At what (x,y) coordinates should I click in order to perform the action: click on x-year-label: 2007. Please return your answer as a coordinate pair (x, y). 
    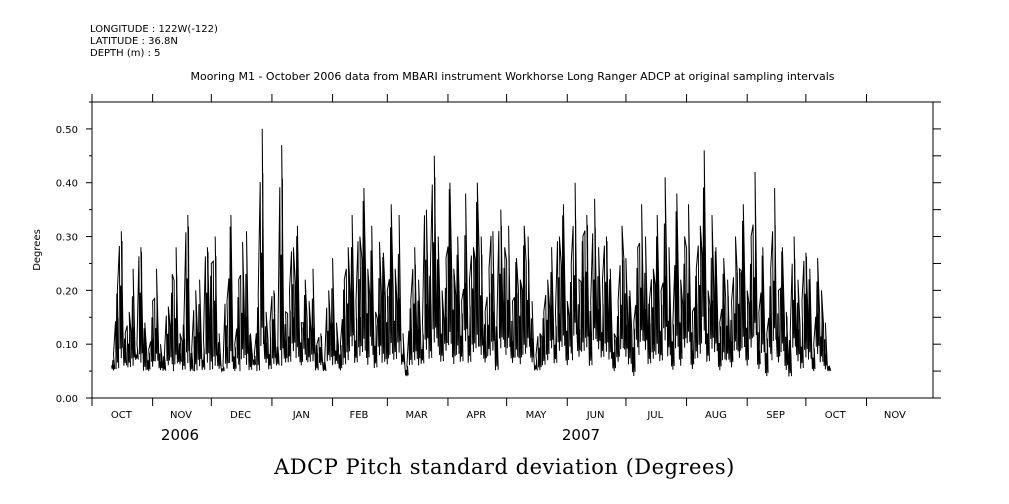
    Looking at the image, I should click on (581, 435).